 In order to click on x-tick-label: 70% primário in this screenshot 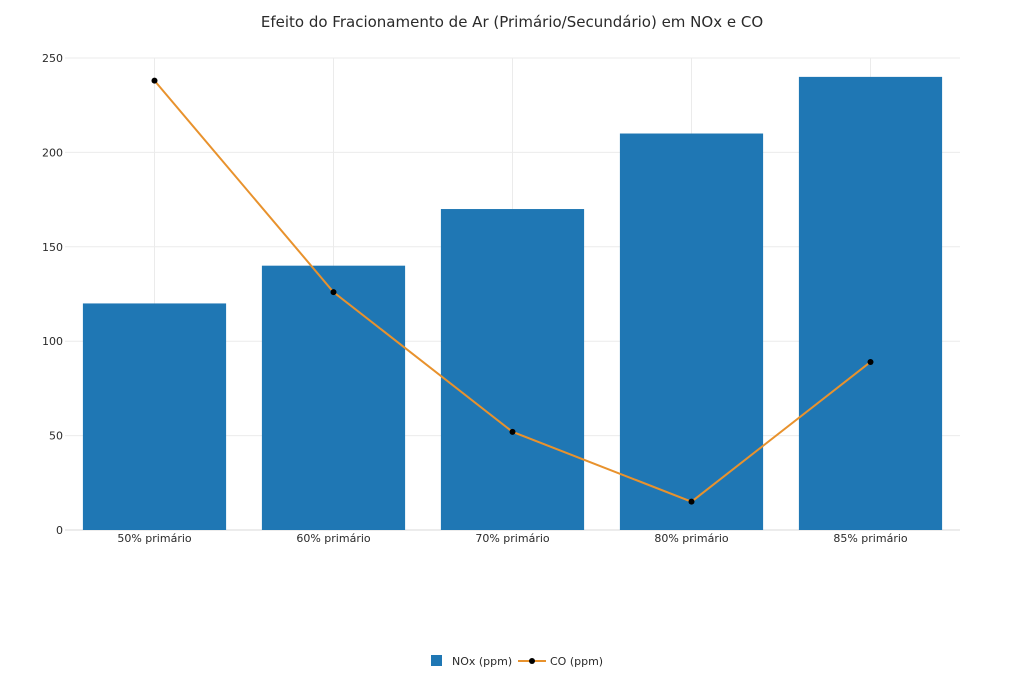, I will do `click(512, 538)`.